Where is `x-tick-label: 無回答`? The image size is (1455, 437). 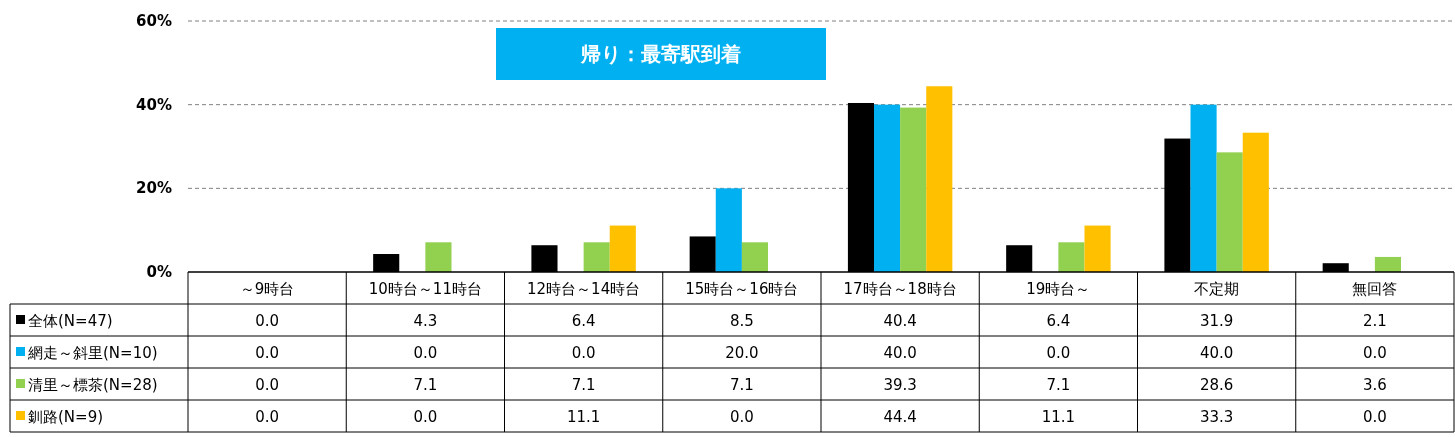 x-tick-label: 無回答 is located at coordinates (1375, 289).